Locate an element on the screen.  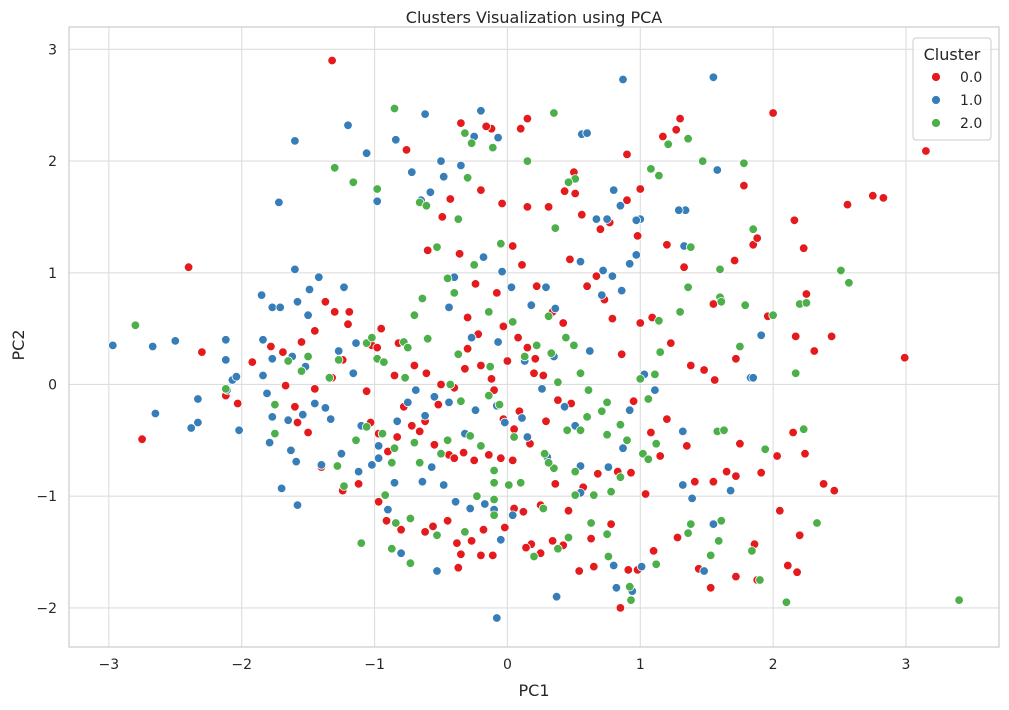
y-axis-title: PC2 is located at coordinates (18, 345).